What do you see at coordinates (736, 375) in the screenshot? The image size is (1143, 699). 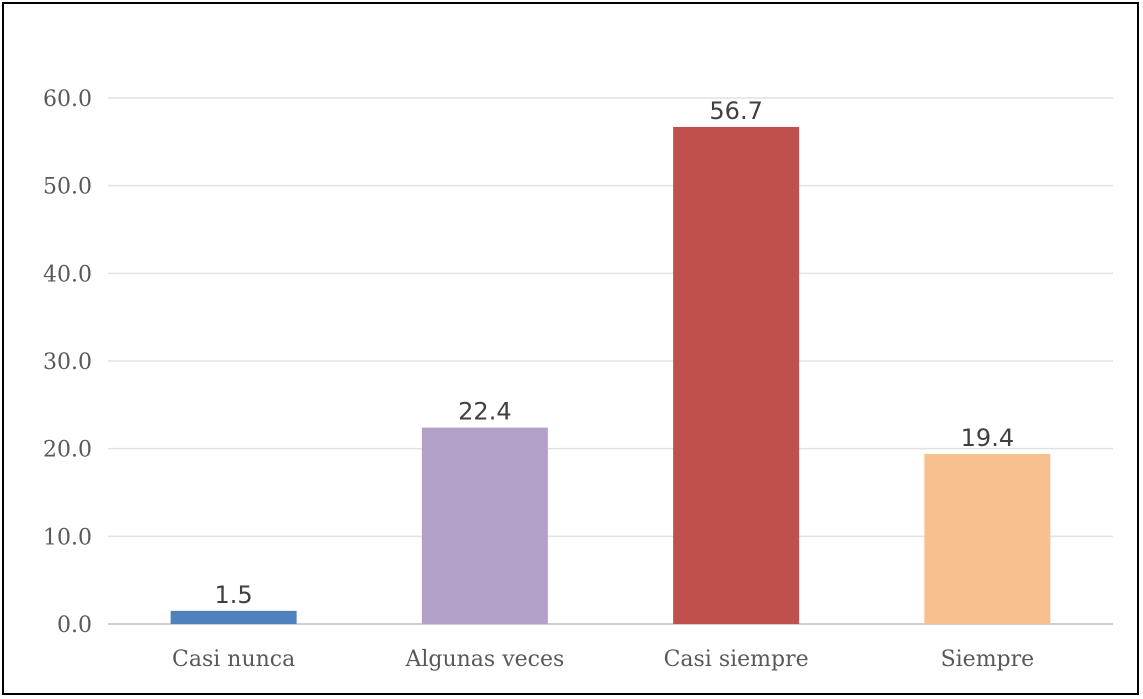 I see `bar-casi-siempre` at bounding box center [736, 375].